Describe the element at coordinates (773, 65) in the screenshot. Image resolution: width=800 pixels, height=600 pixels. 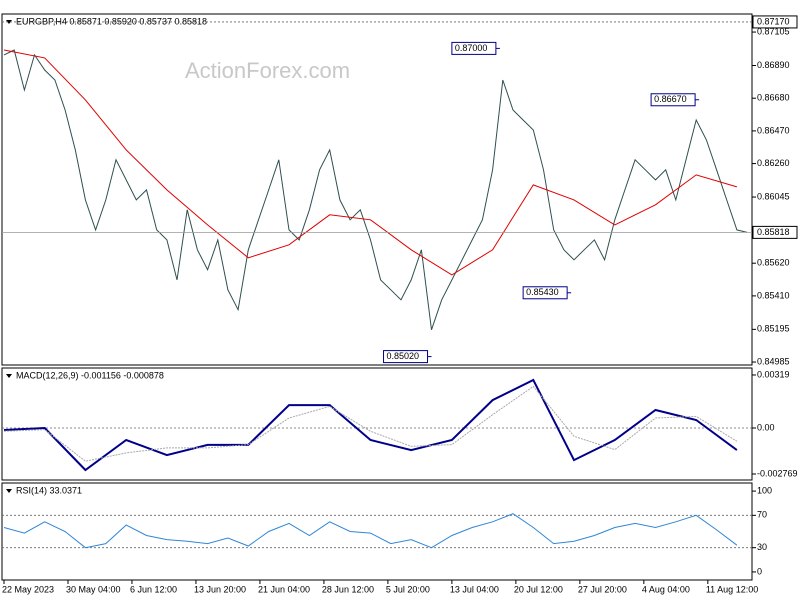
I see `y-tick-label: 0.86890` at that location.